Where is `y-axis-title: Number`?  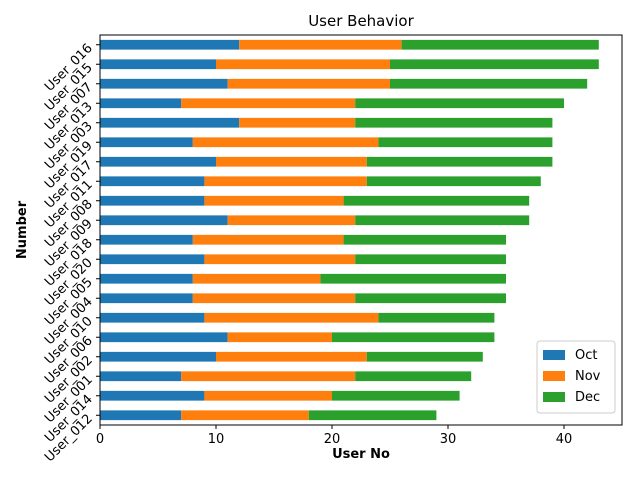
y-axis-title: Number is located at coordinates (22, 229).